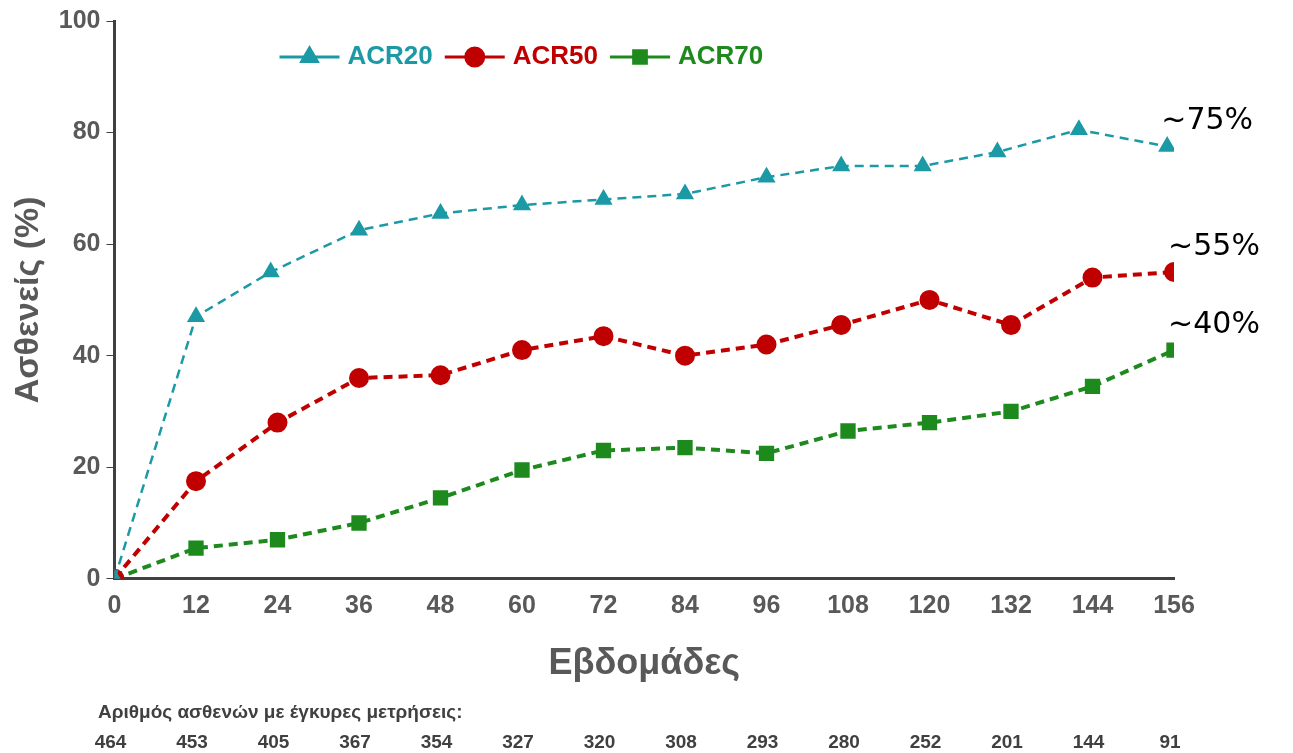 This screenshot has width=1293, height=753. What do you see at coordinates (110, 742) in the screenshot?
I see `text: 464` at bounding box center [110, 742].